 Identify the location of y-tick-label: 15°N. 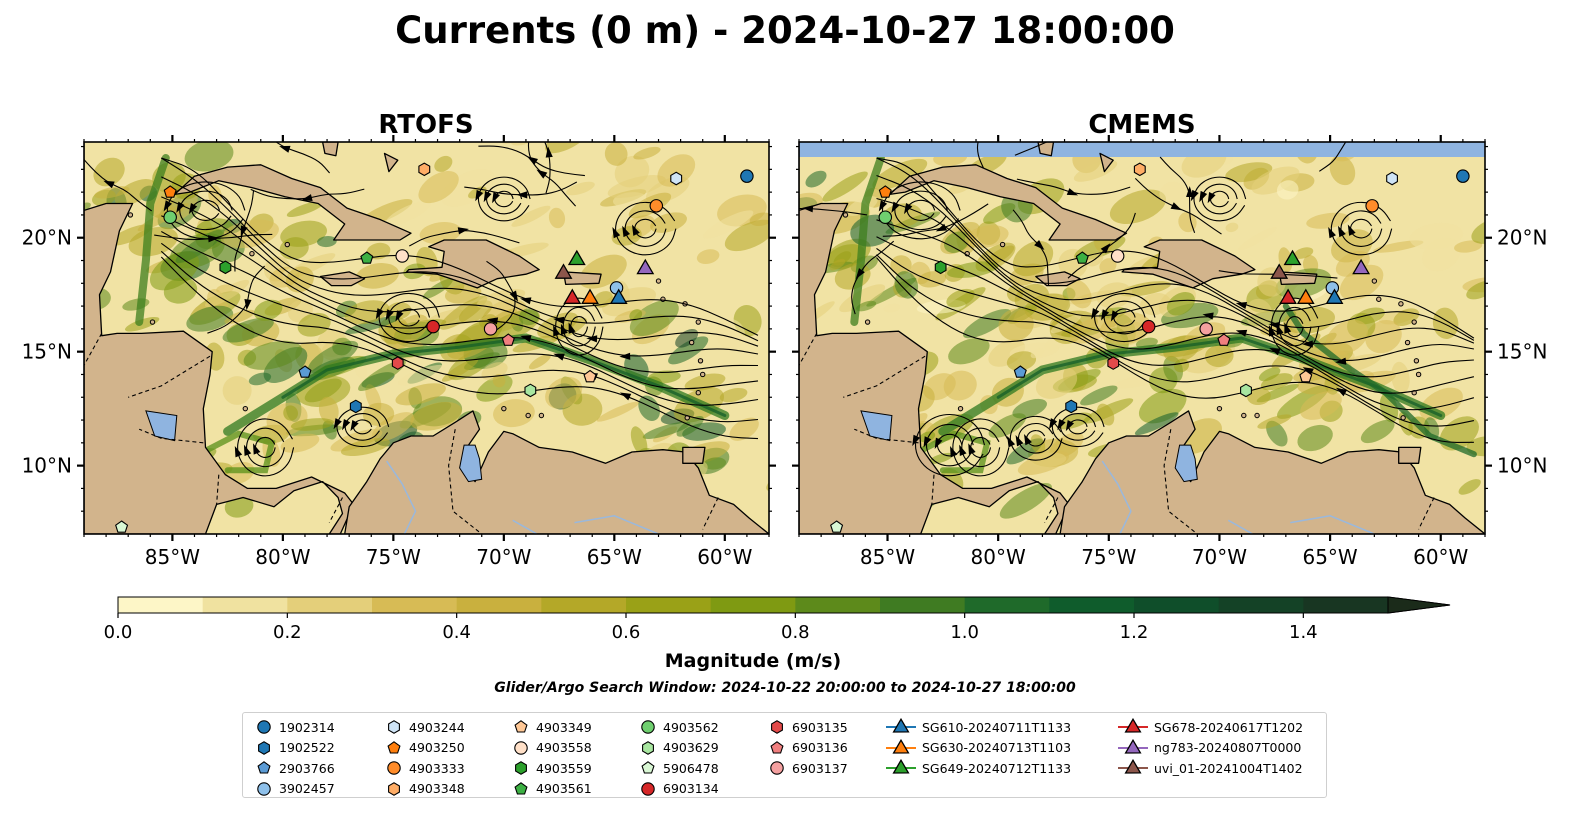
(1522, 352).